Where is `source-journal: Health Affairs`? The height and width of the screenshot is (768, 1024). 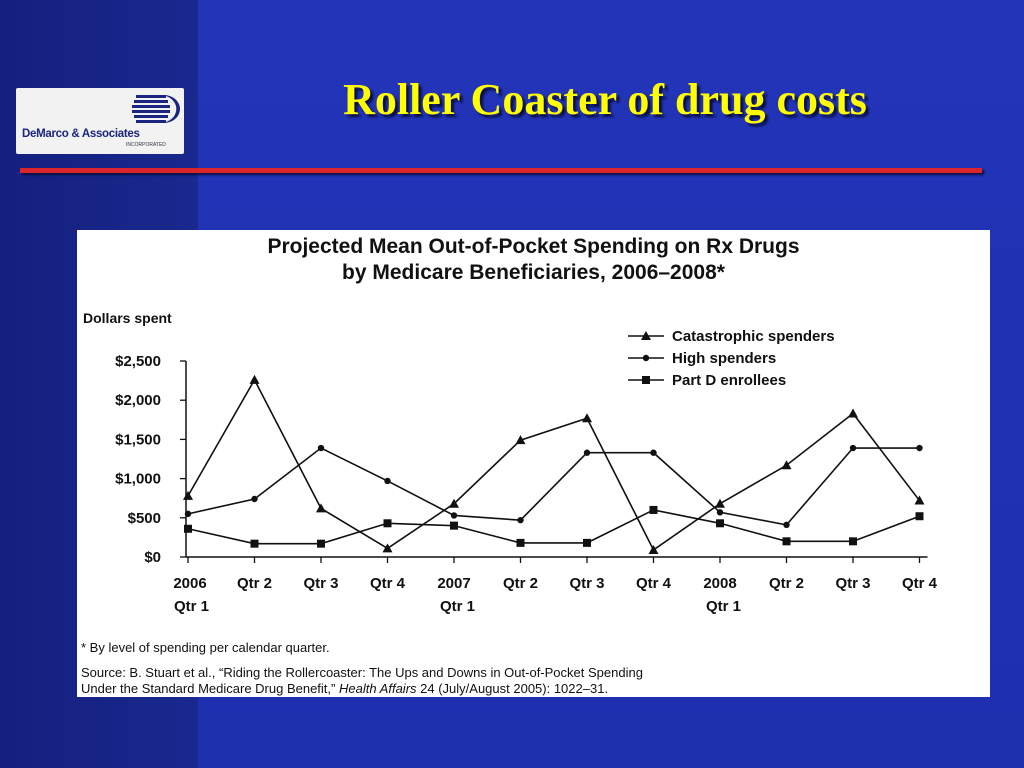
source-journal: Health Affairs is located at coordinates (377, 688).